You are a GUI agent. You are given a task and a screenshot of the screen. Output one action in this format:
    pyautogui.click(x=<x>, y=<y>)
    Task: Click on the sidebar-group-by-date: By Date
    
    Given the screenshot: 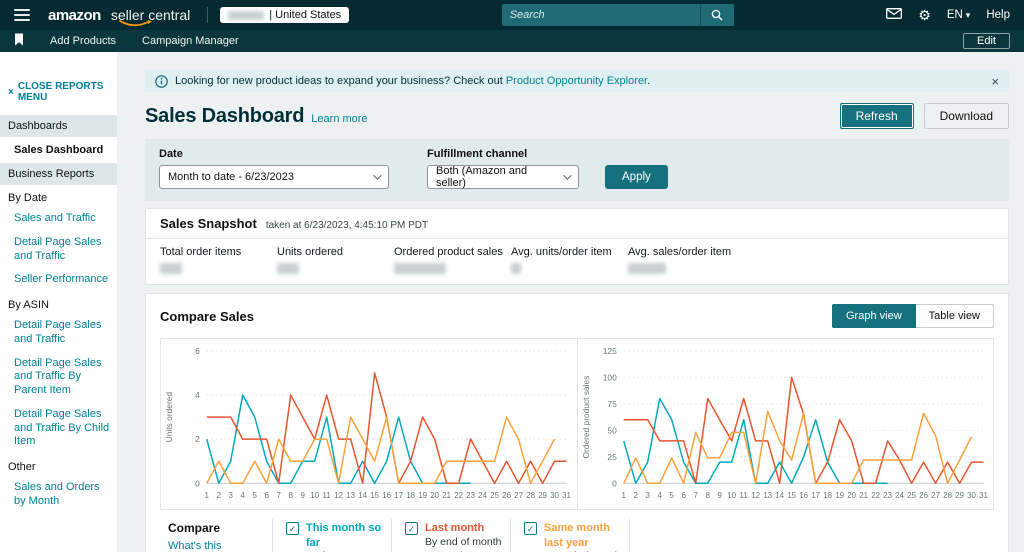 What is the action you would take?
    pyautogui.click(x=28, y=198)
    